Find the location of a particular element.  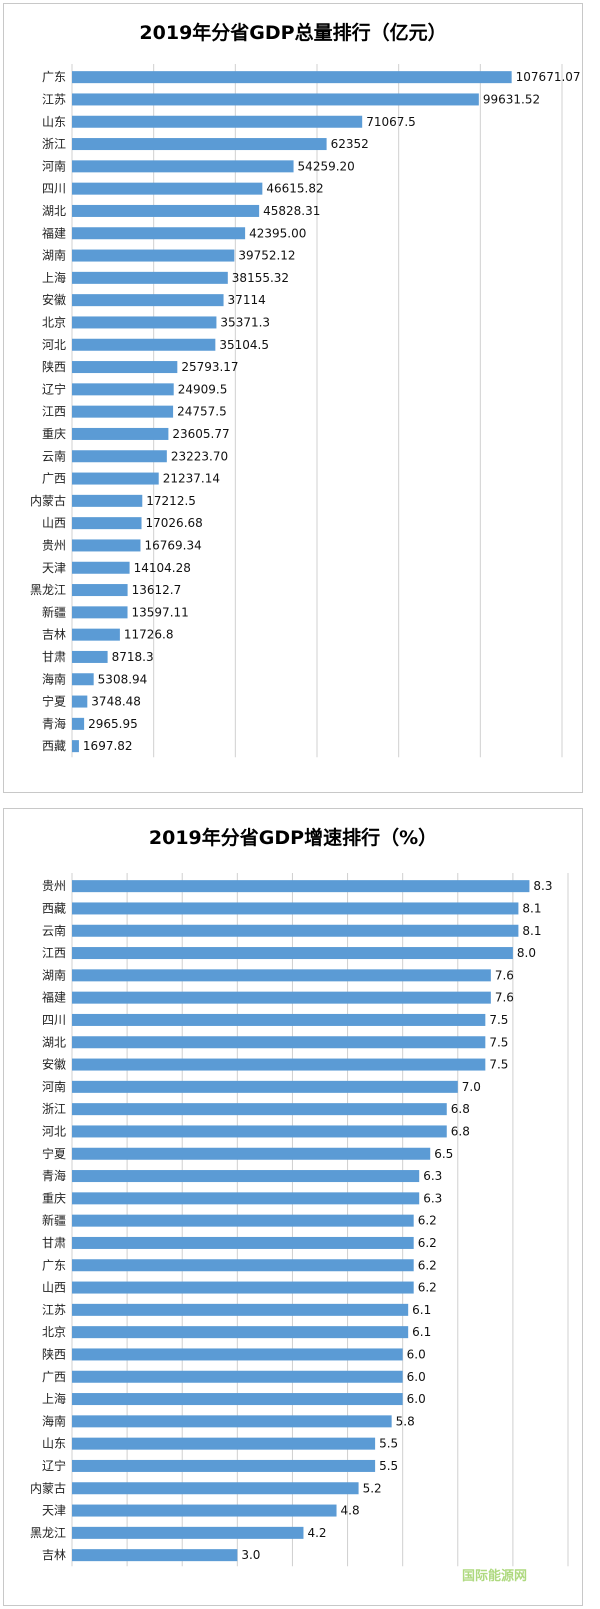

category-label: 陕西 is located at coordinates (54, 1353).